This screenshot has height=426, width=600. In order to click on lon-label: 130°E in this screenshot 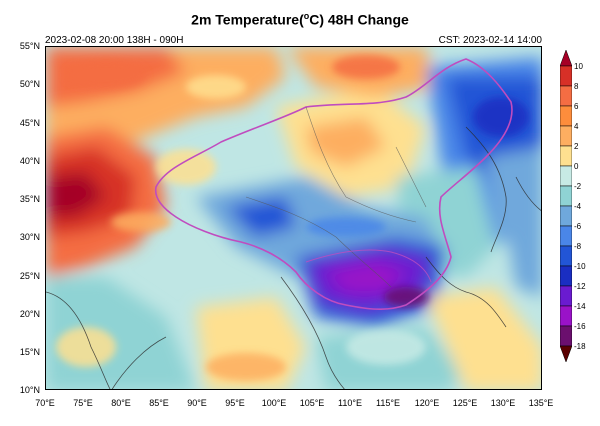, I will do `click(503, 403)`.